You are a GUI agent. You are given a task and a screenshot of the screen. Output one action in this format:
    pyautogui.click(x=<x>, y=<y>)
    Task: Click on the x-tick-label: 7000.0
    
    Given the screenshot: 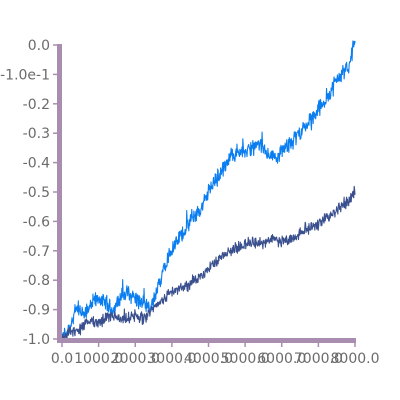 What is the action you would take?
    pyautogui.click(x=318, y=359)
    